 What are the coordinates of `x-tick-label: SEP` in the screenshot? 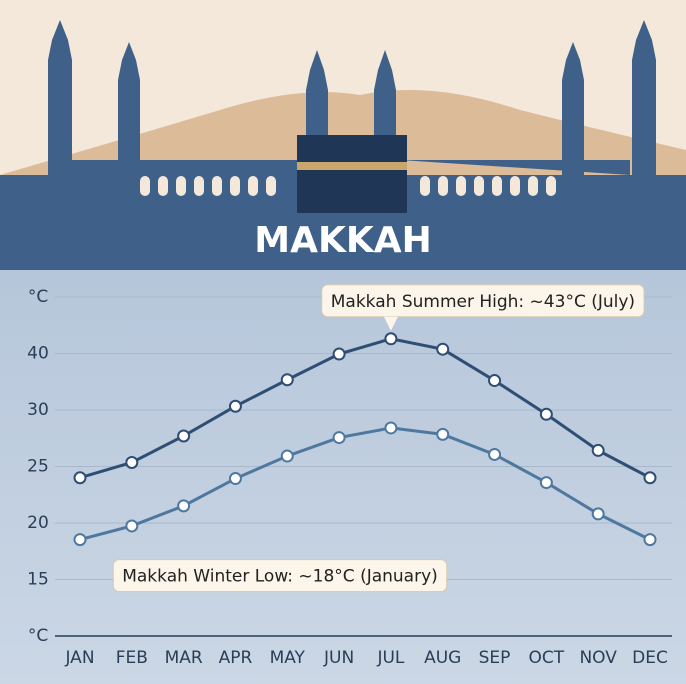 It's located at (495, 658).